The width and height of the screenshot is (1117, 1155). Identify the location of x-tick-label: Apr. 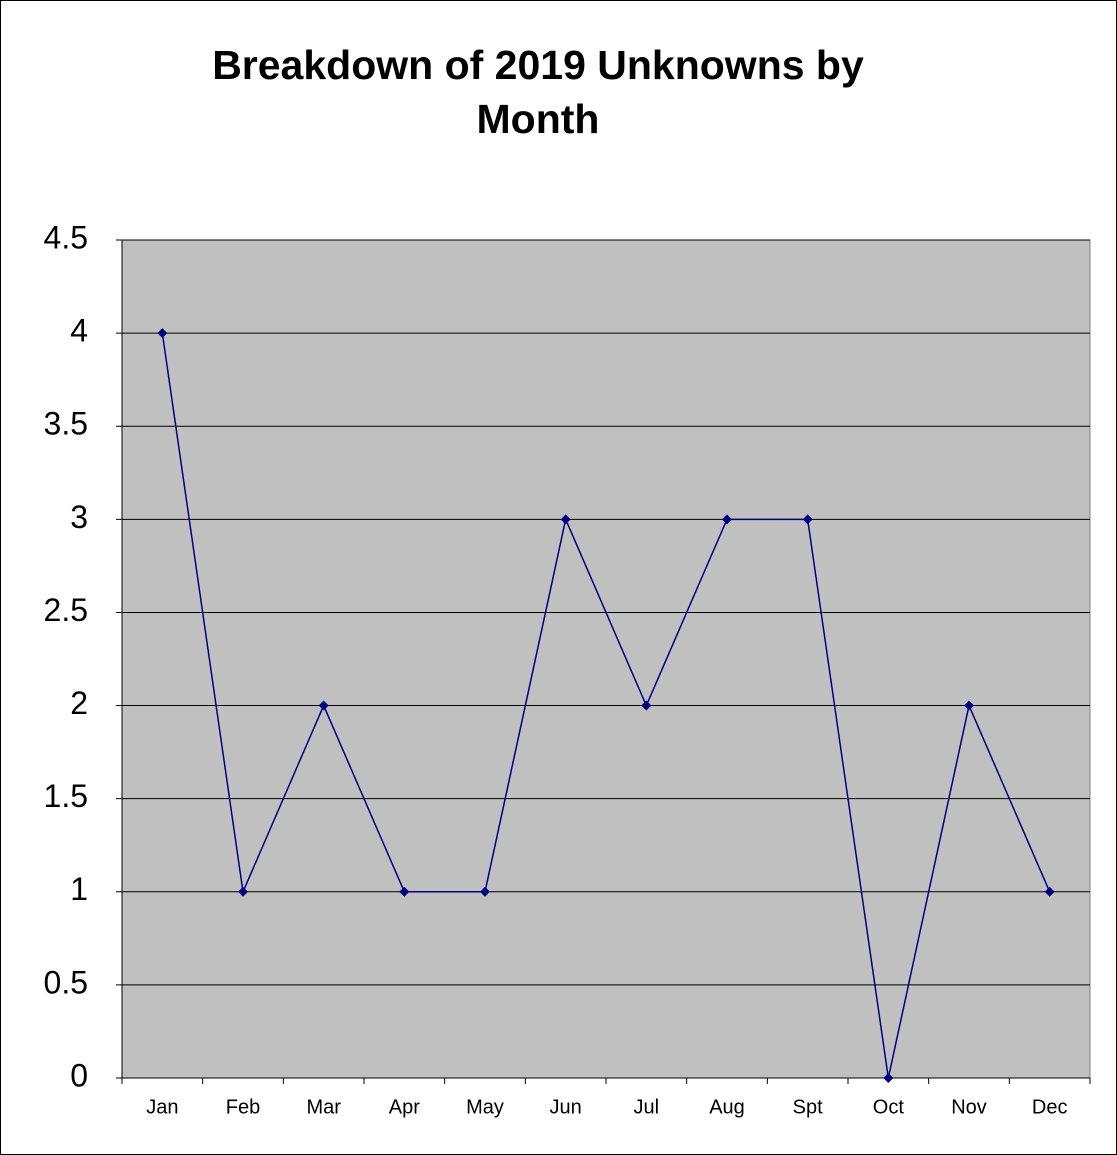
(404, 1107).